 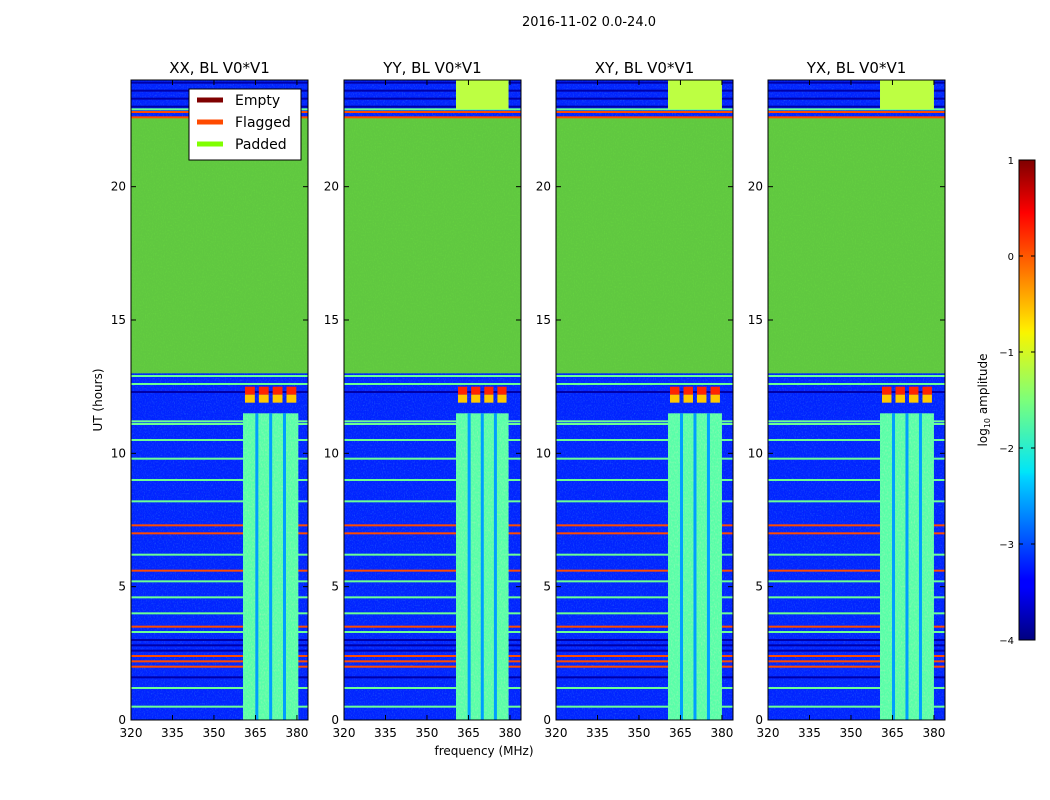 What do you see at coordinates (856, 68) in the screenshot?
I see `panel-title: YX, BL V0*V1` at bounding box center [856, 68].